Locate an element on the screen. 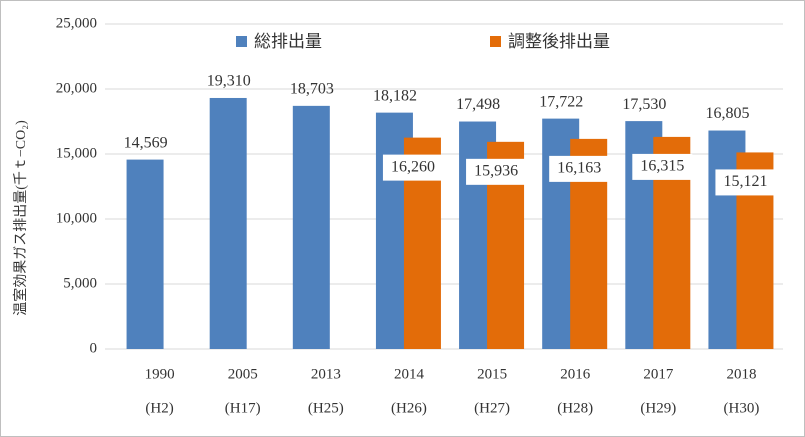  data-label: 15,121 is located at coordinates (745, 181).